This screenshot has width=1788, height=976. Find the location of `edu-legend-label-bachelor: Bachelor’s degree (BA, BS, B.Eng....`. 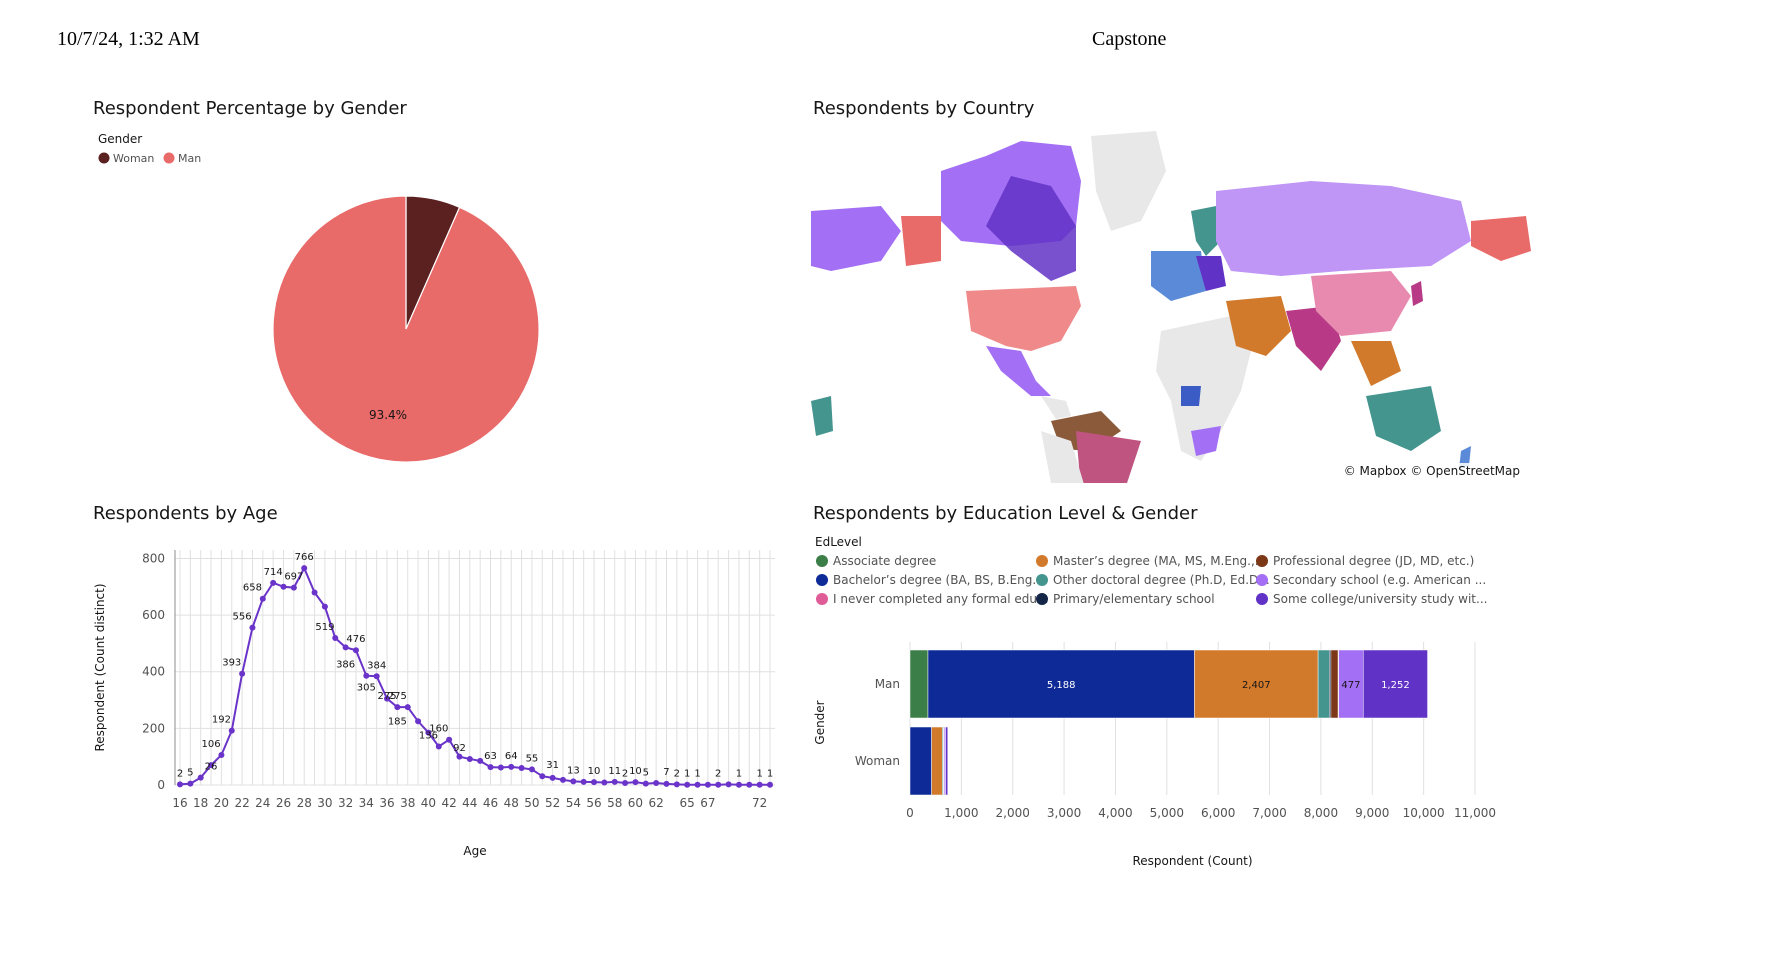

edu-legend-label-bachelor: Bachelor’s degree (BA, BS, B.Eng.... is located at coordinates (940, 580).